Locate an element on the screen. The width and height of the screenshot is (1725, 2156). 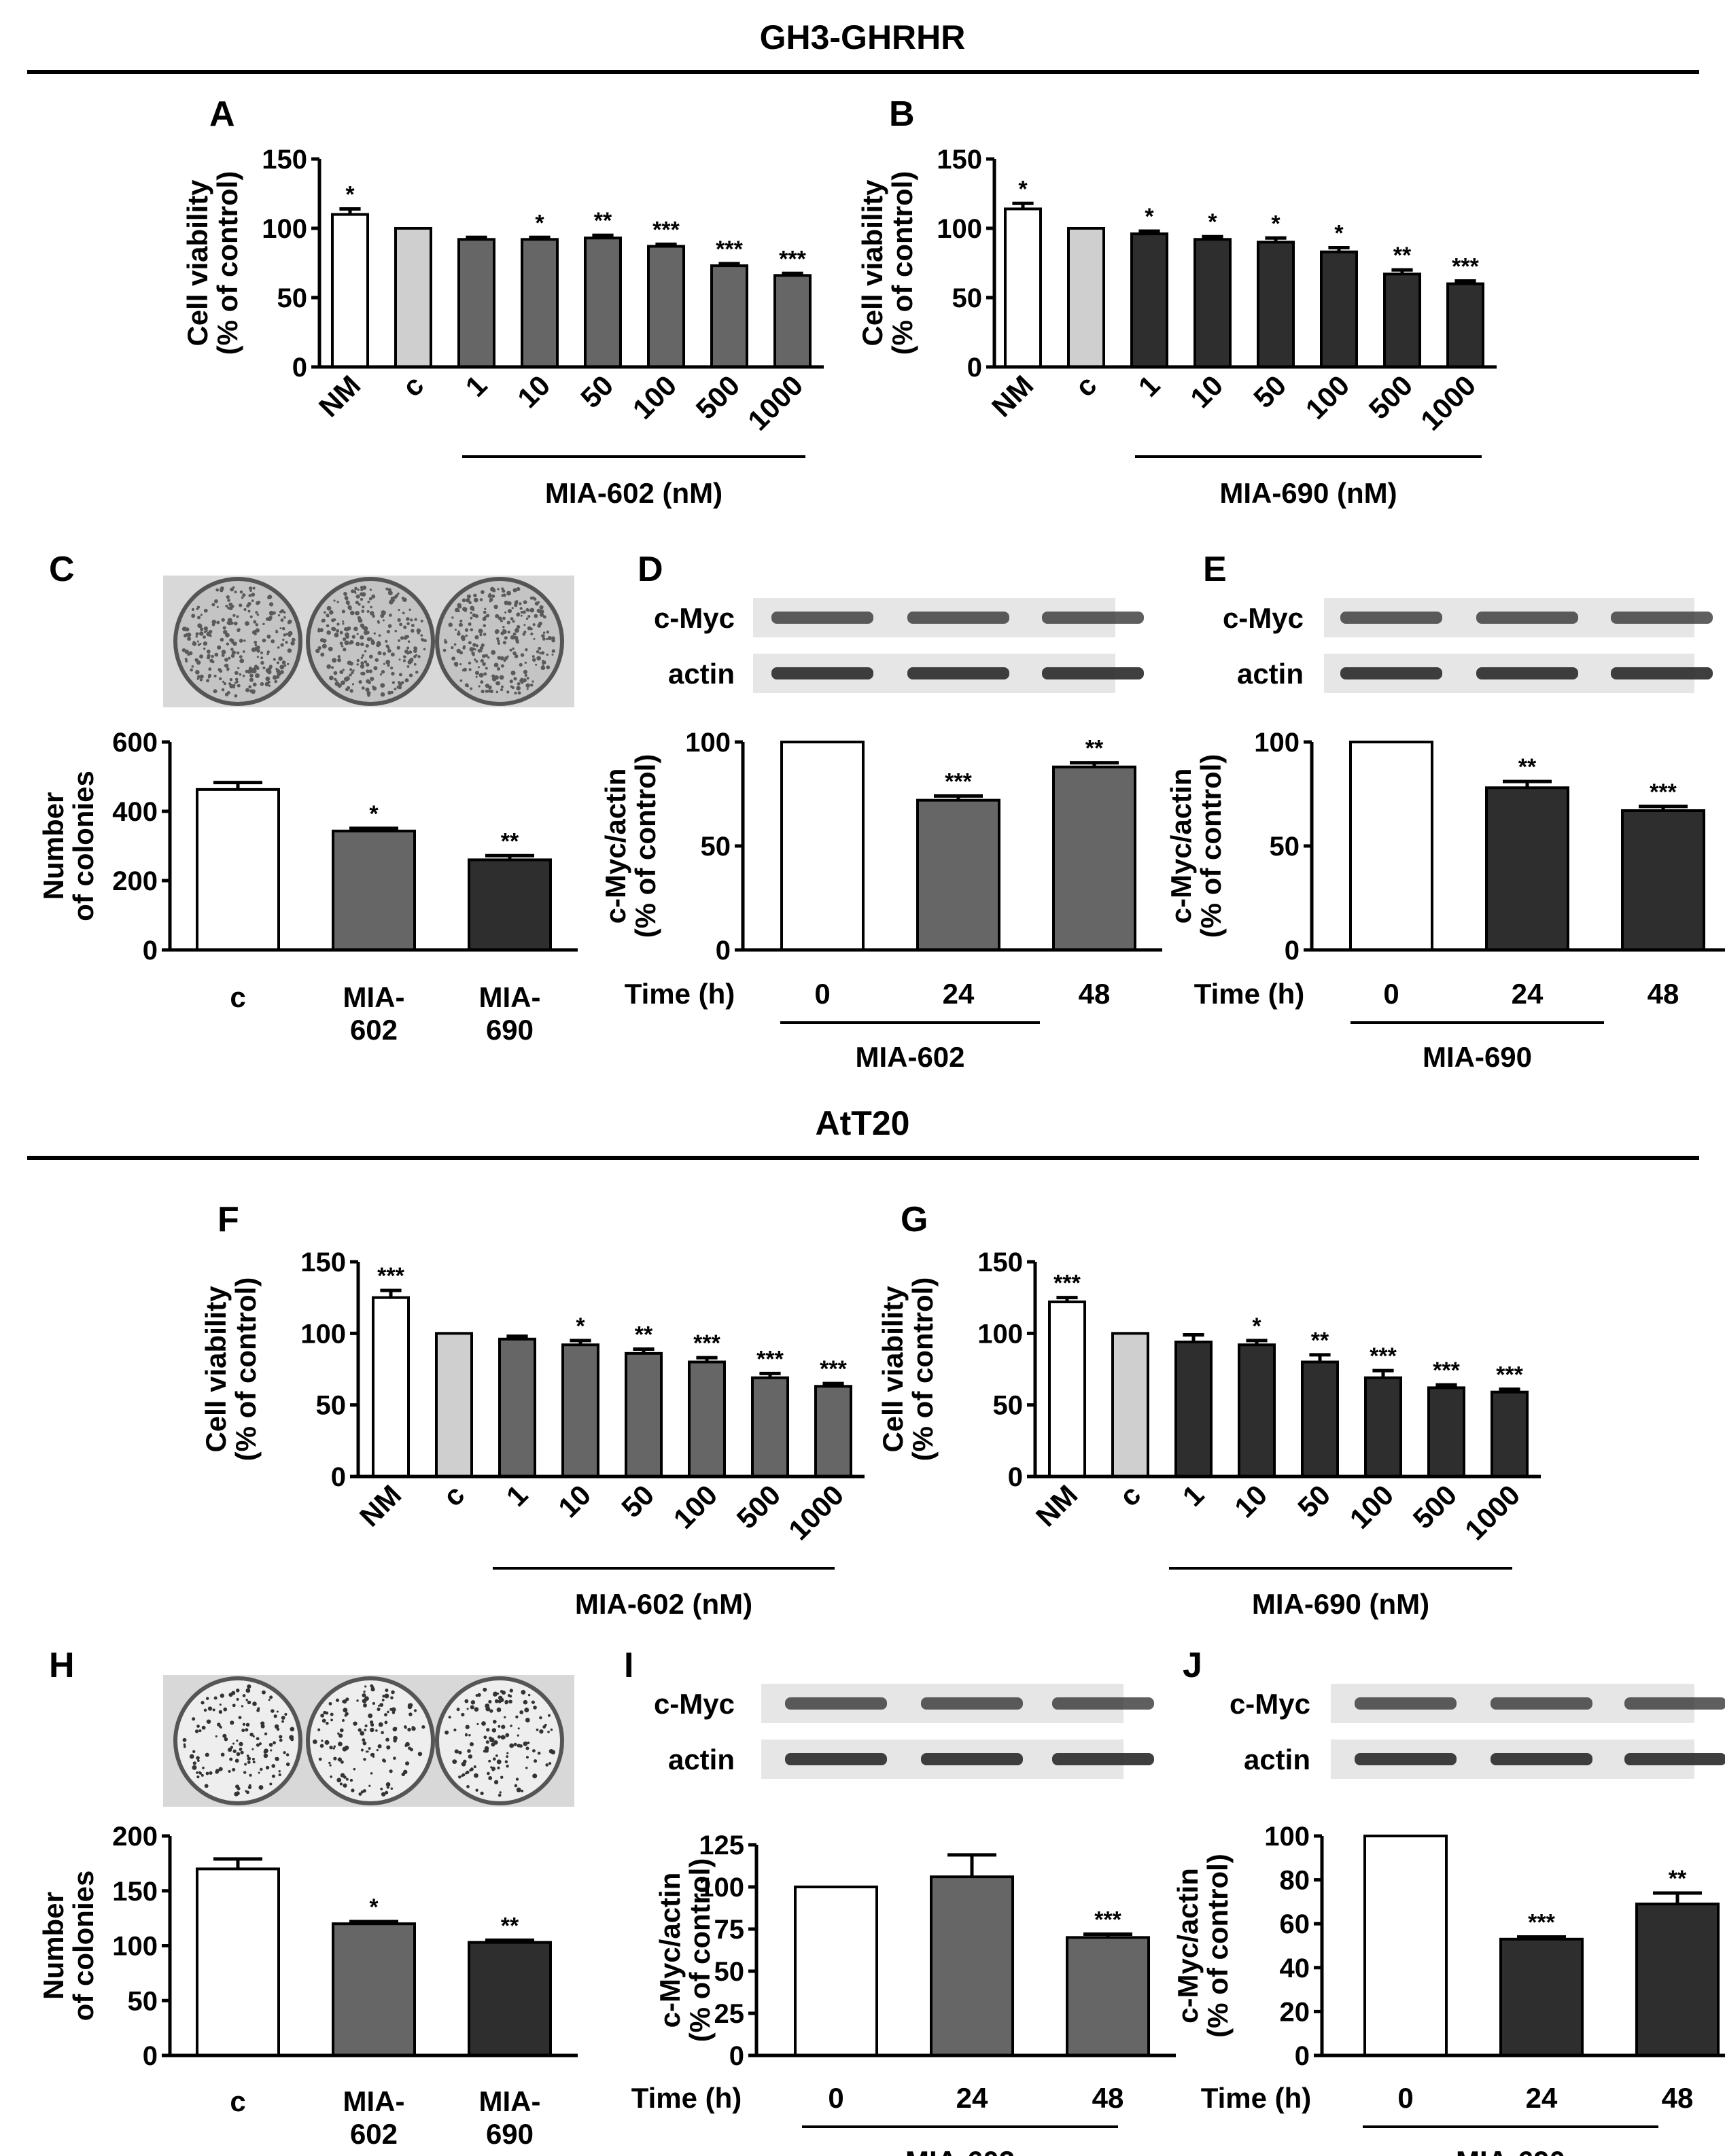
x-tick-label: NM is located at coordinates (339, 396).